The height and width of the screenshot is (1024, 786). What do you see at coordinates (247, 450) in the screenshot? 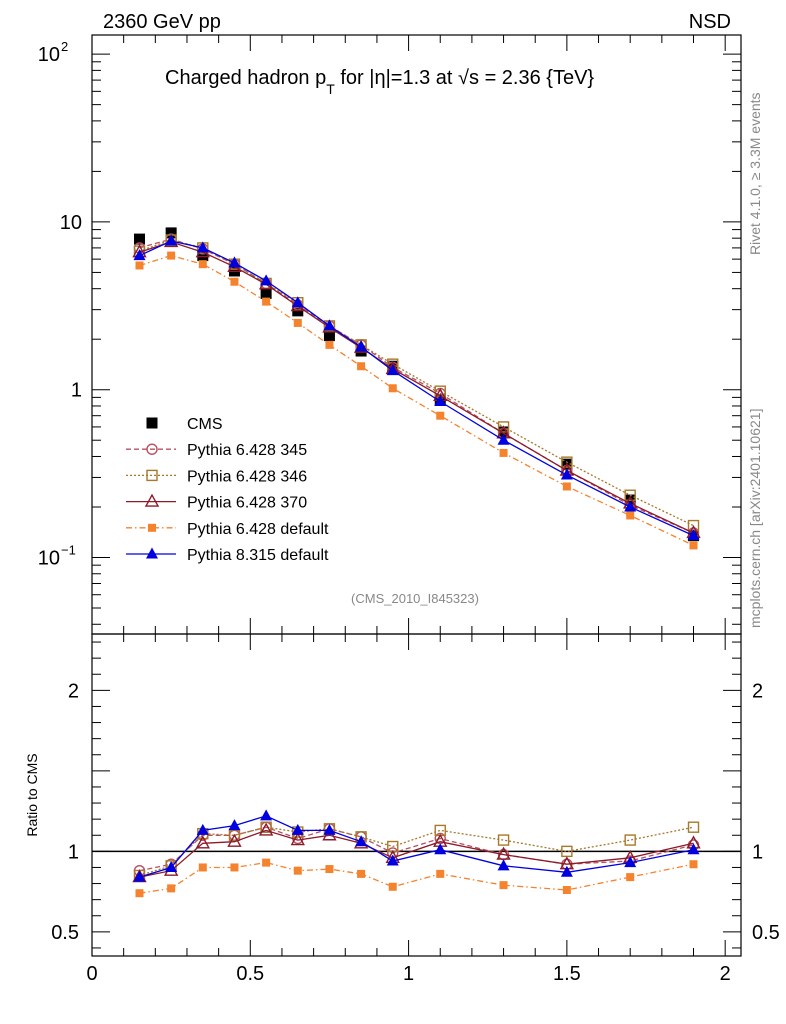
I see `legend-label: Pythia 6.428 345` at bounding box center [247, 450].